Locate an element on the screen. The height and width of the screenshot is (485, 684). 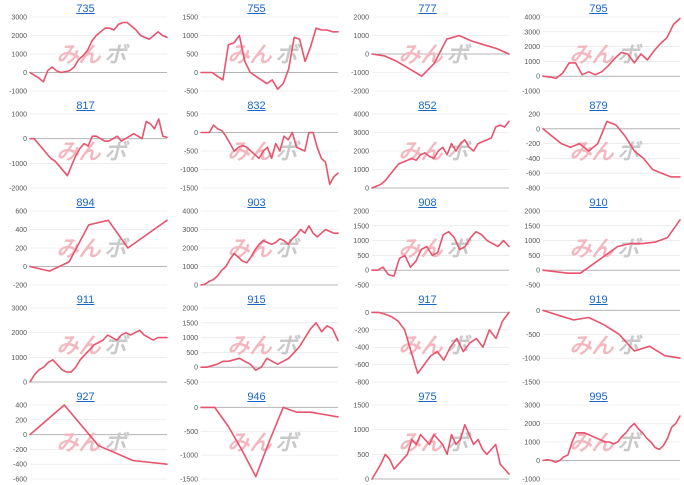
watermark-text: みん is located at coordinates (421, 54).